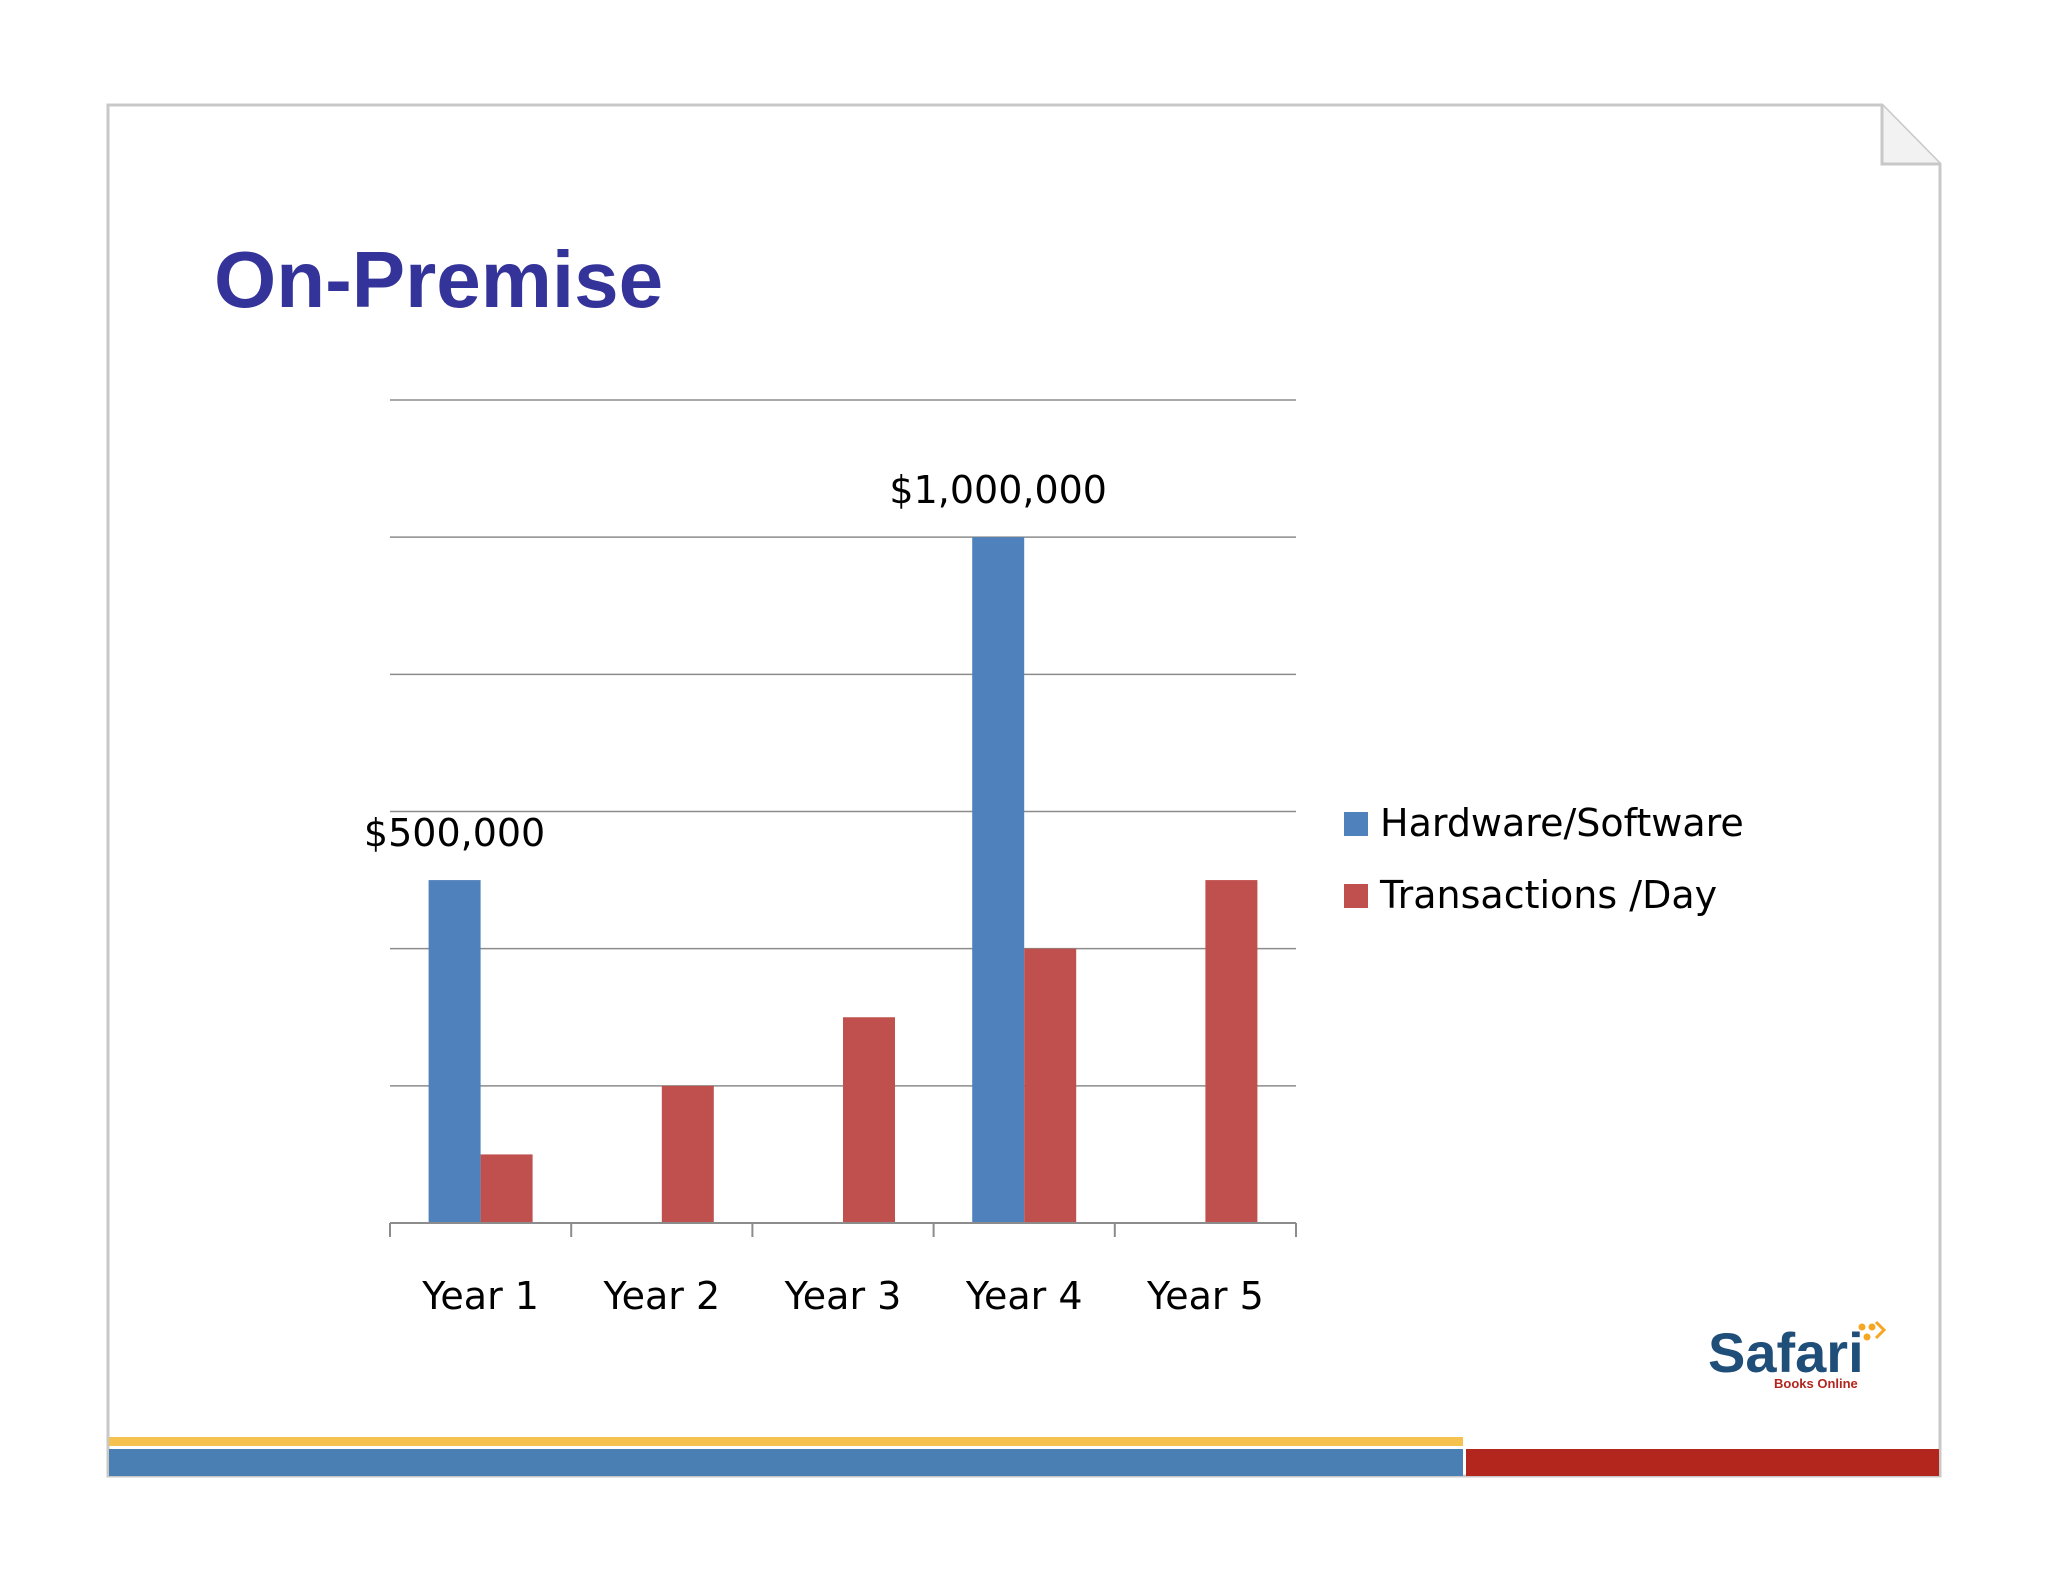 This screenshot has width=2048, height=1582. I want to click on safari-logo: Safari Books Online, so click(1797, 1355).